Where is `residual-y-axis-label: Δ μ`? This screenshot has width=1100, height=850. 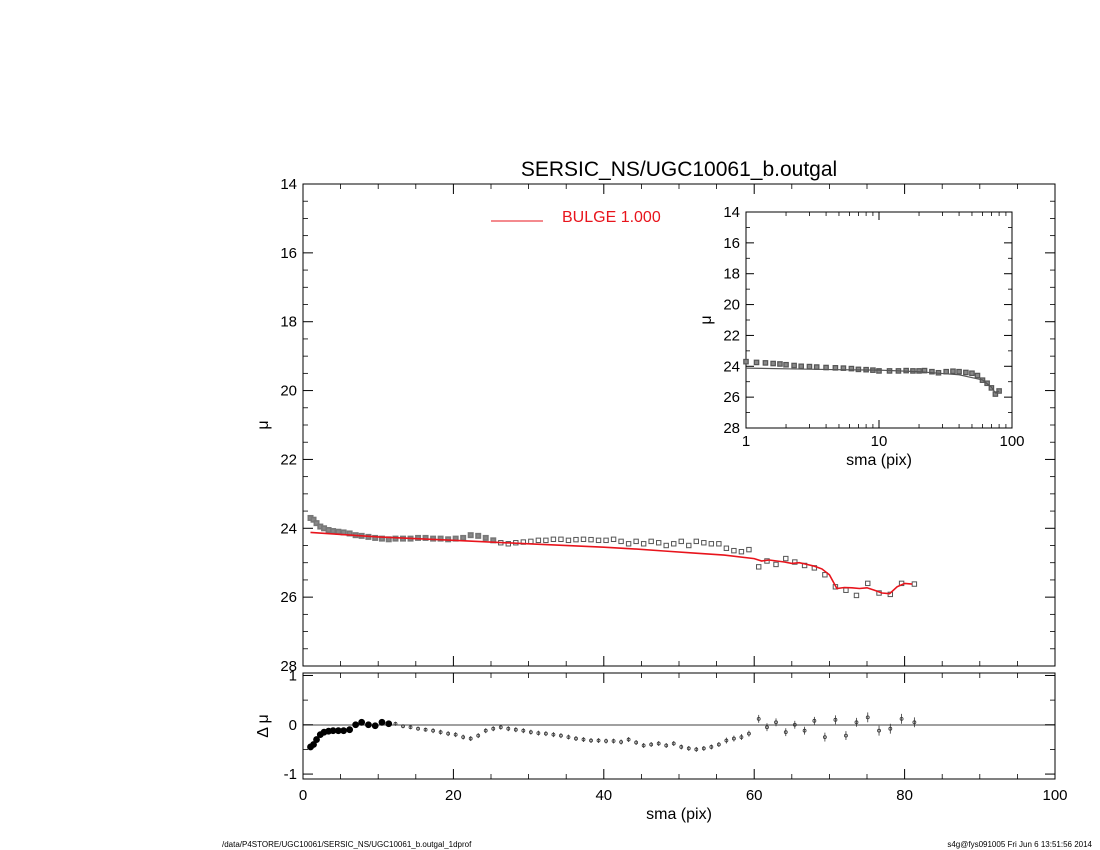 residual-y-axis-label: Δ μ is located at coordinates (263, 725).